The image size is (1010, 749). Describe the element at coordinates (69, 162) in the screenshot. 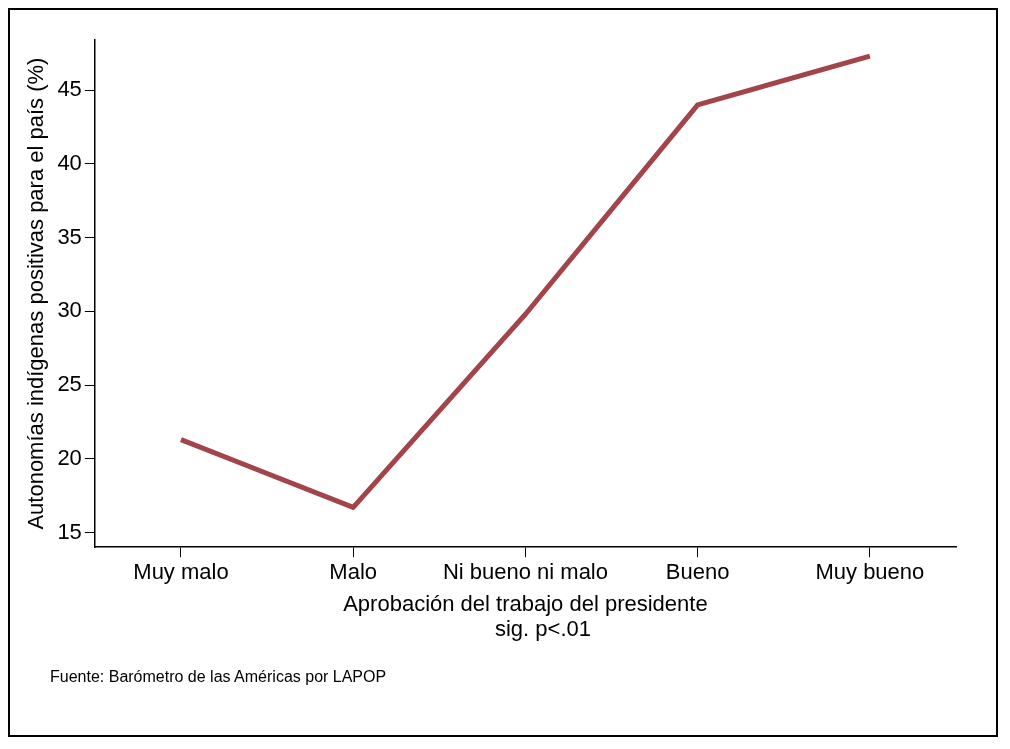

I see `y-tick-label: 40` at that location.